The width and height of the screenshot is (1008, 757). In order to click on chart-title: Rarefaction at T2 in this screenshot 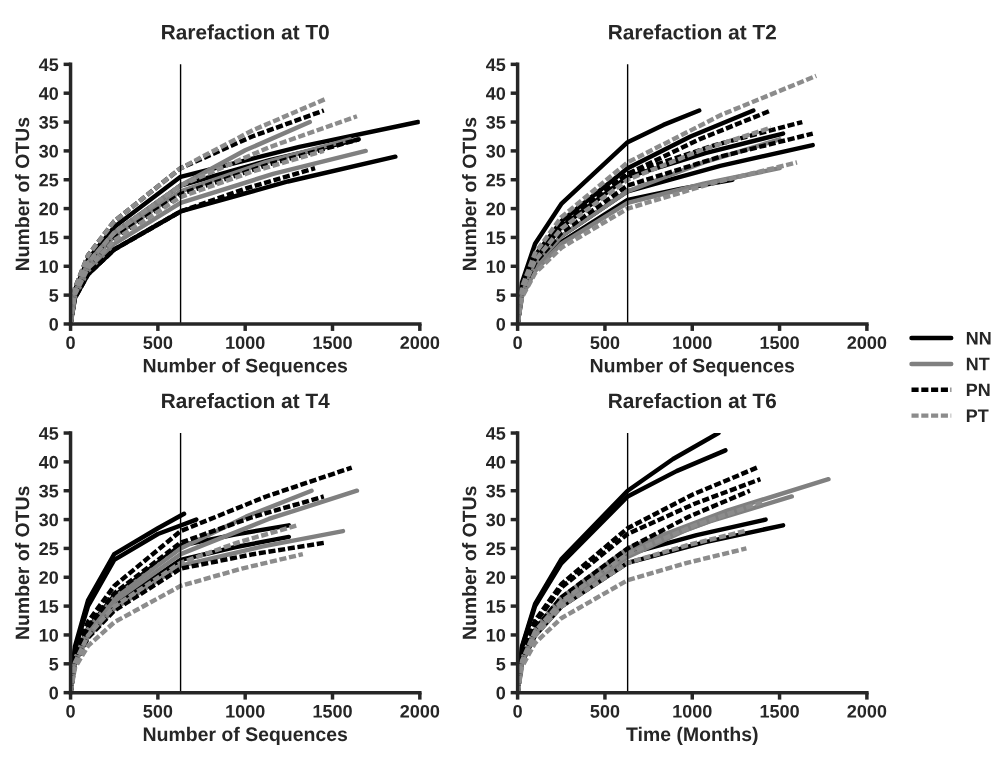, I will do `click(692, 32)`.